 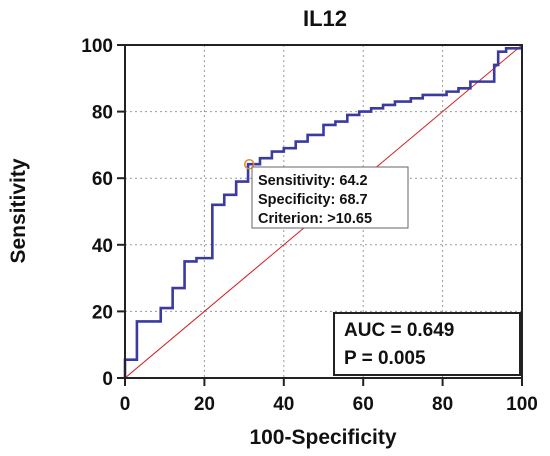 I want to click on auc-value: AUC = 0.649, so click(x=399, y=330).